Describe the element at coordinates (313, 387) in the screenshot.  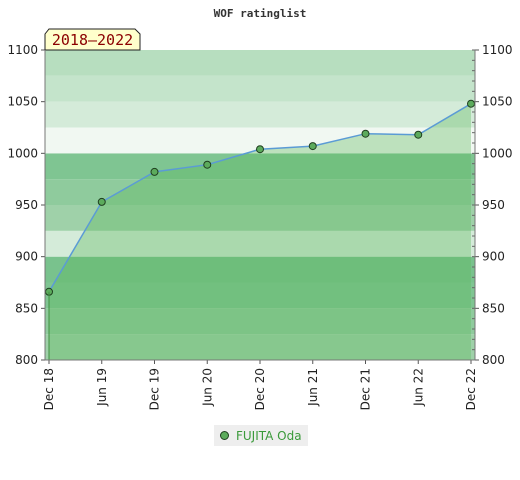
I see `x-tick-label: Jun 21` at that location.